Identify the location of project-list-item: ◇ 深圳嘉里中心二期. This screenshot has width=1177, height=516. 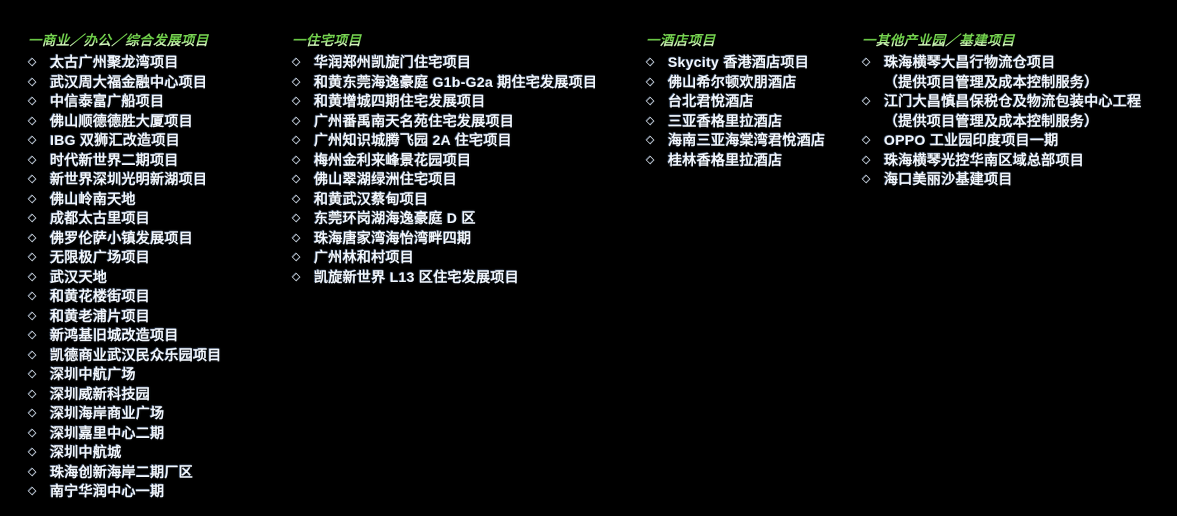
(157, 434).